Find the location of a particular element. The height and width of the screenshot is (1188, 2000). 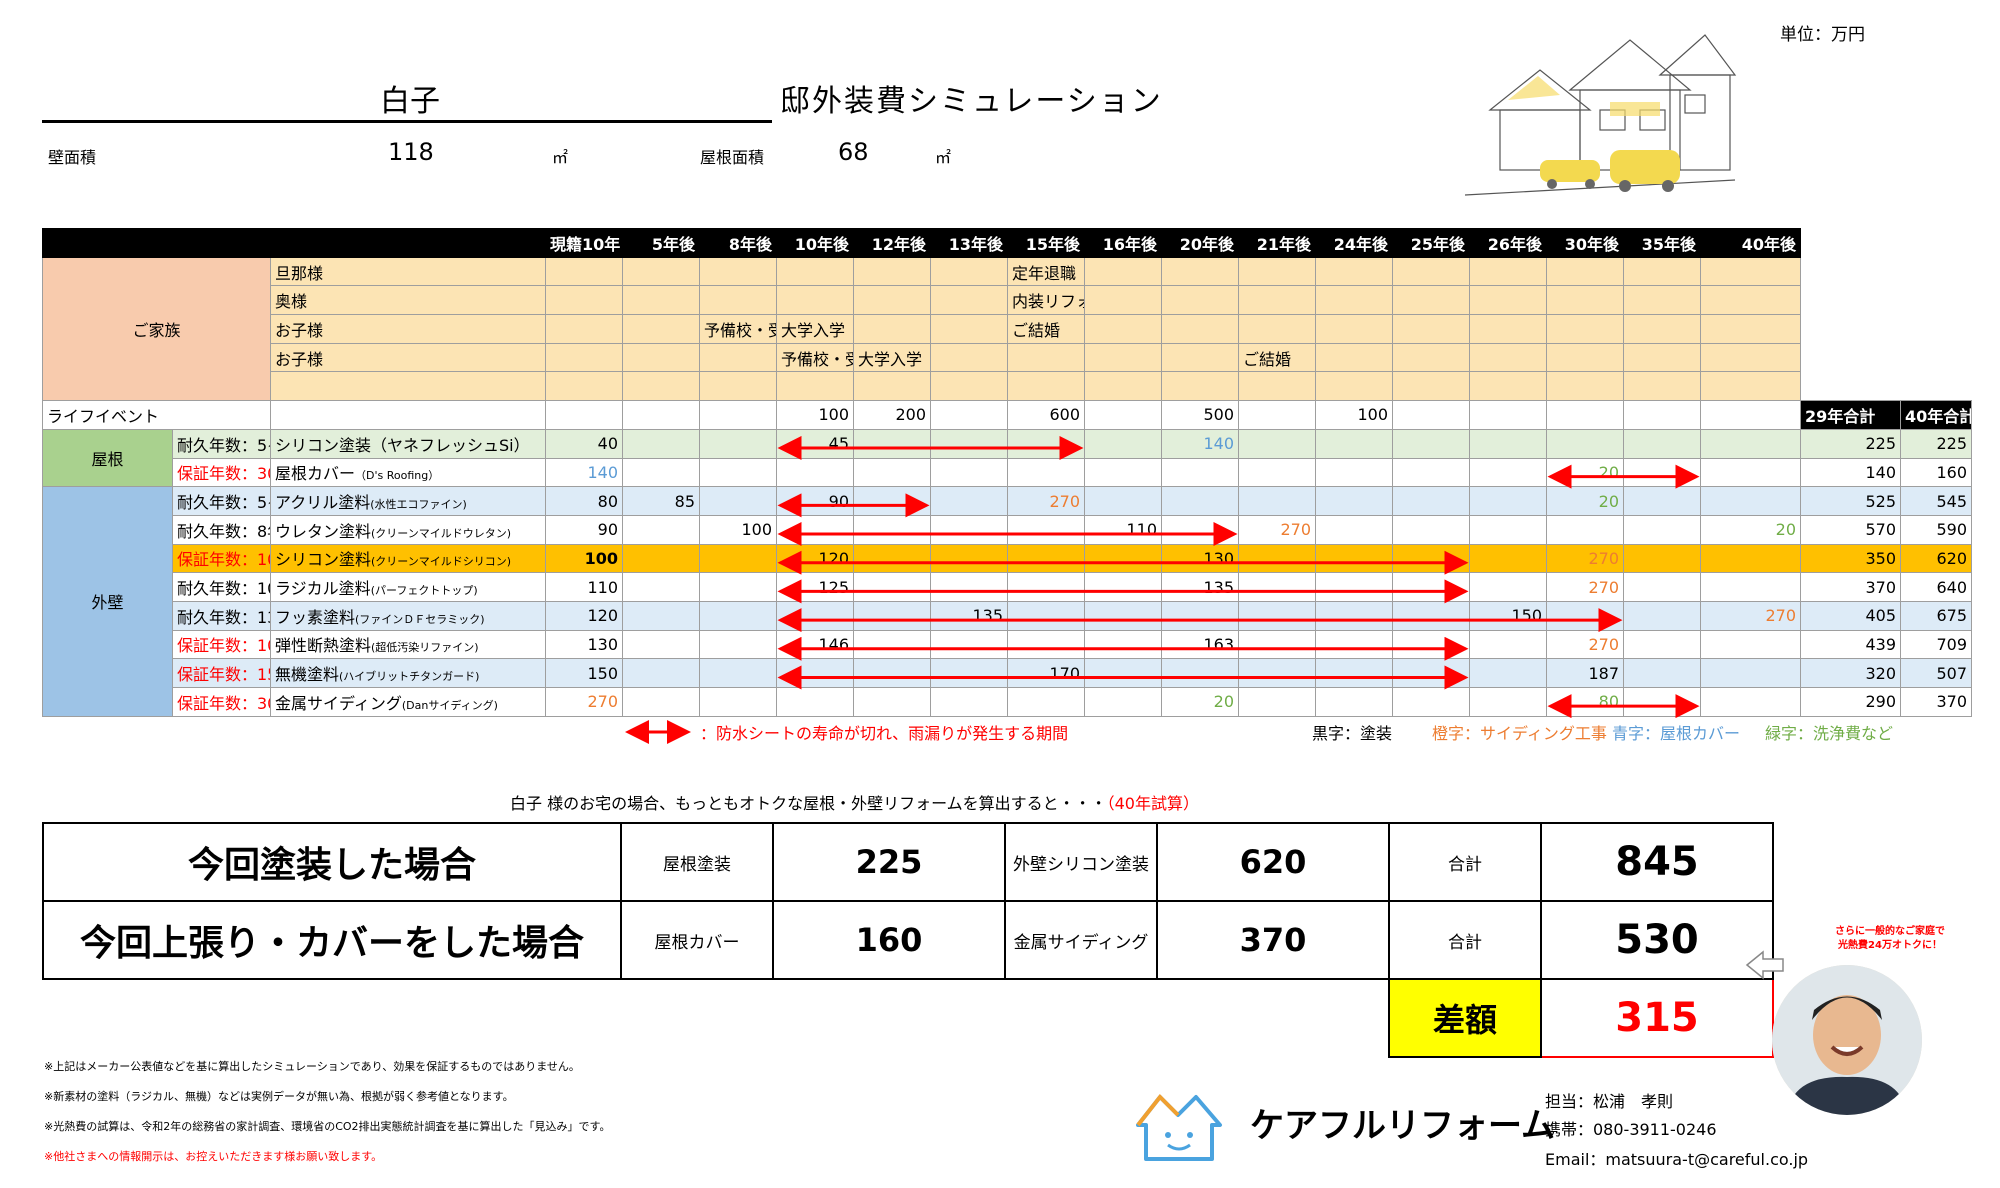

arrow-left-icon is located at coordinates (1764, 965).